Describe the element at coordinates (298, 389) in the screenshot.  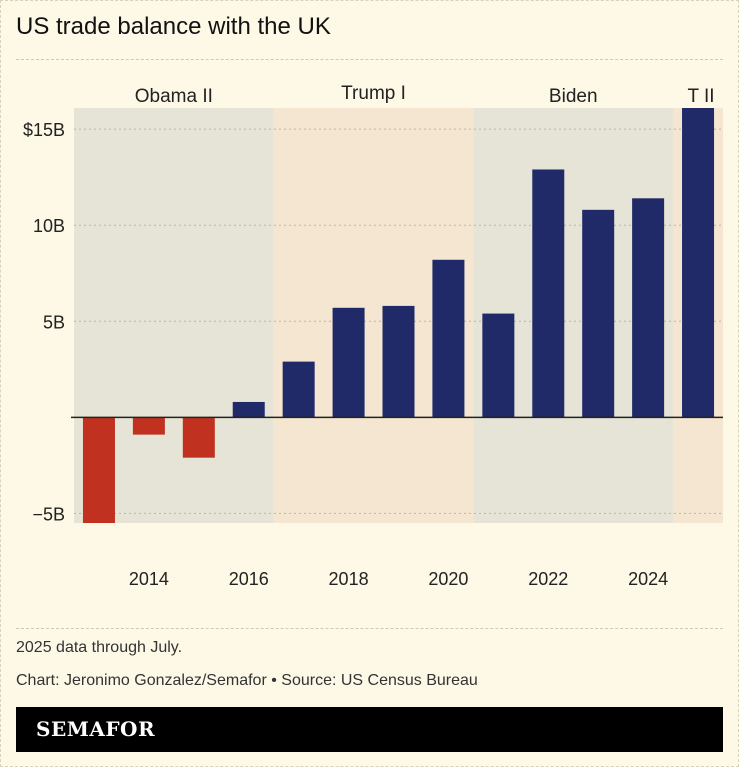
I see `bar-2017` at that location.